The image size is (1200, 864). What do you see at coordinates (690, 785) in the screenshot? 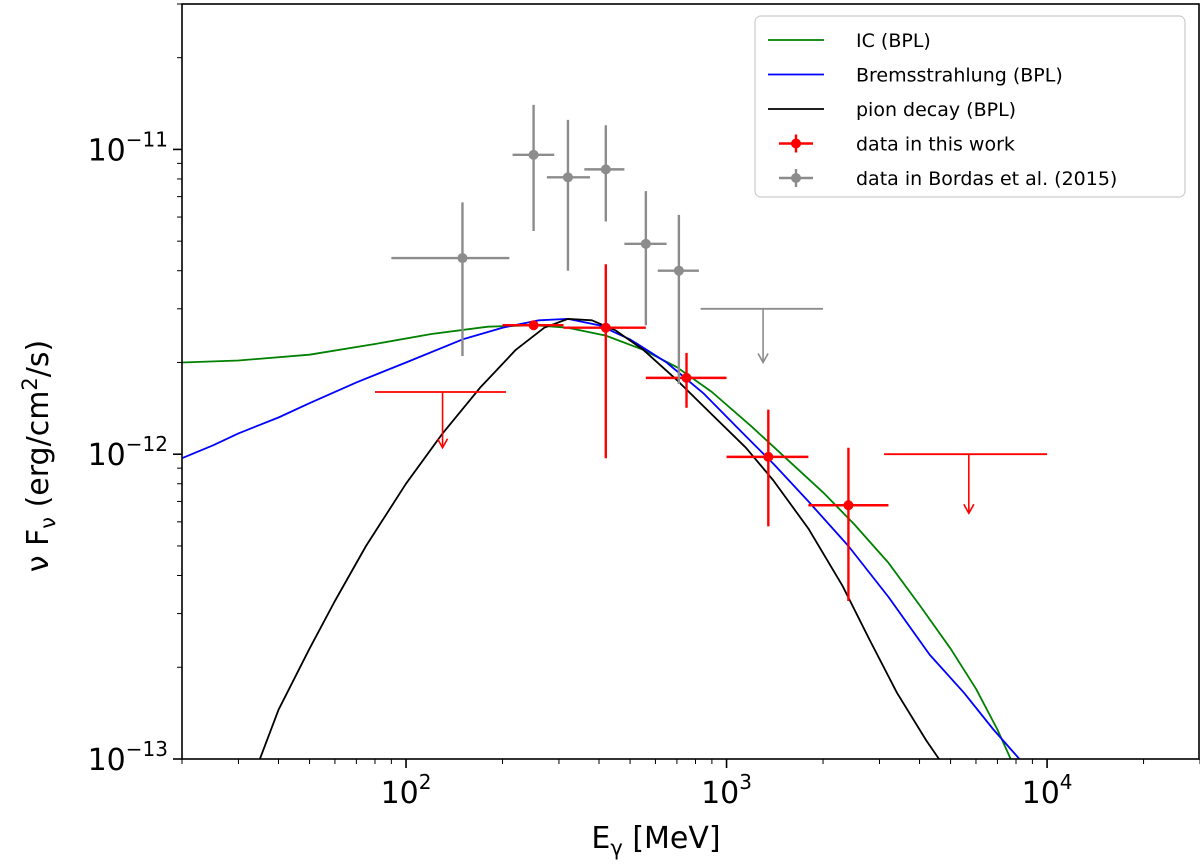
I see `x-axis-ticks: 10² 10³ 10⁴` at bounding box center [690, 785].